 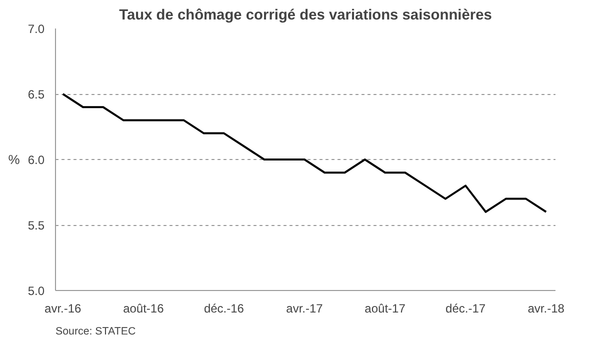 What do you see at coordinates (36, 225) in the screenshot?
I see `y-tick-label: 5.5` at bounding box center [36, 225].